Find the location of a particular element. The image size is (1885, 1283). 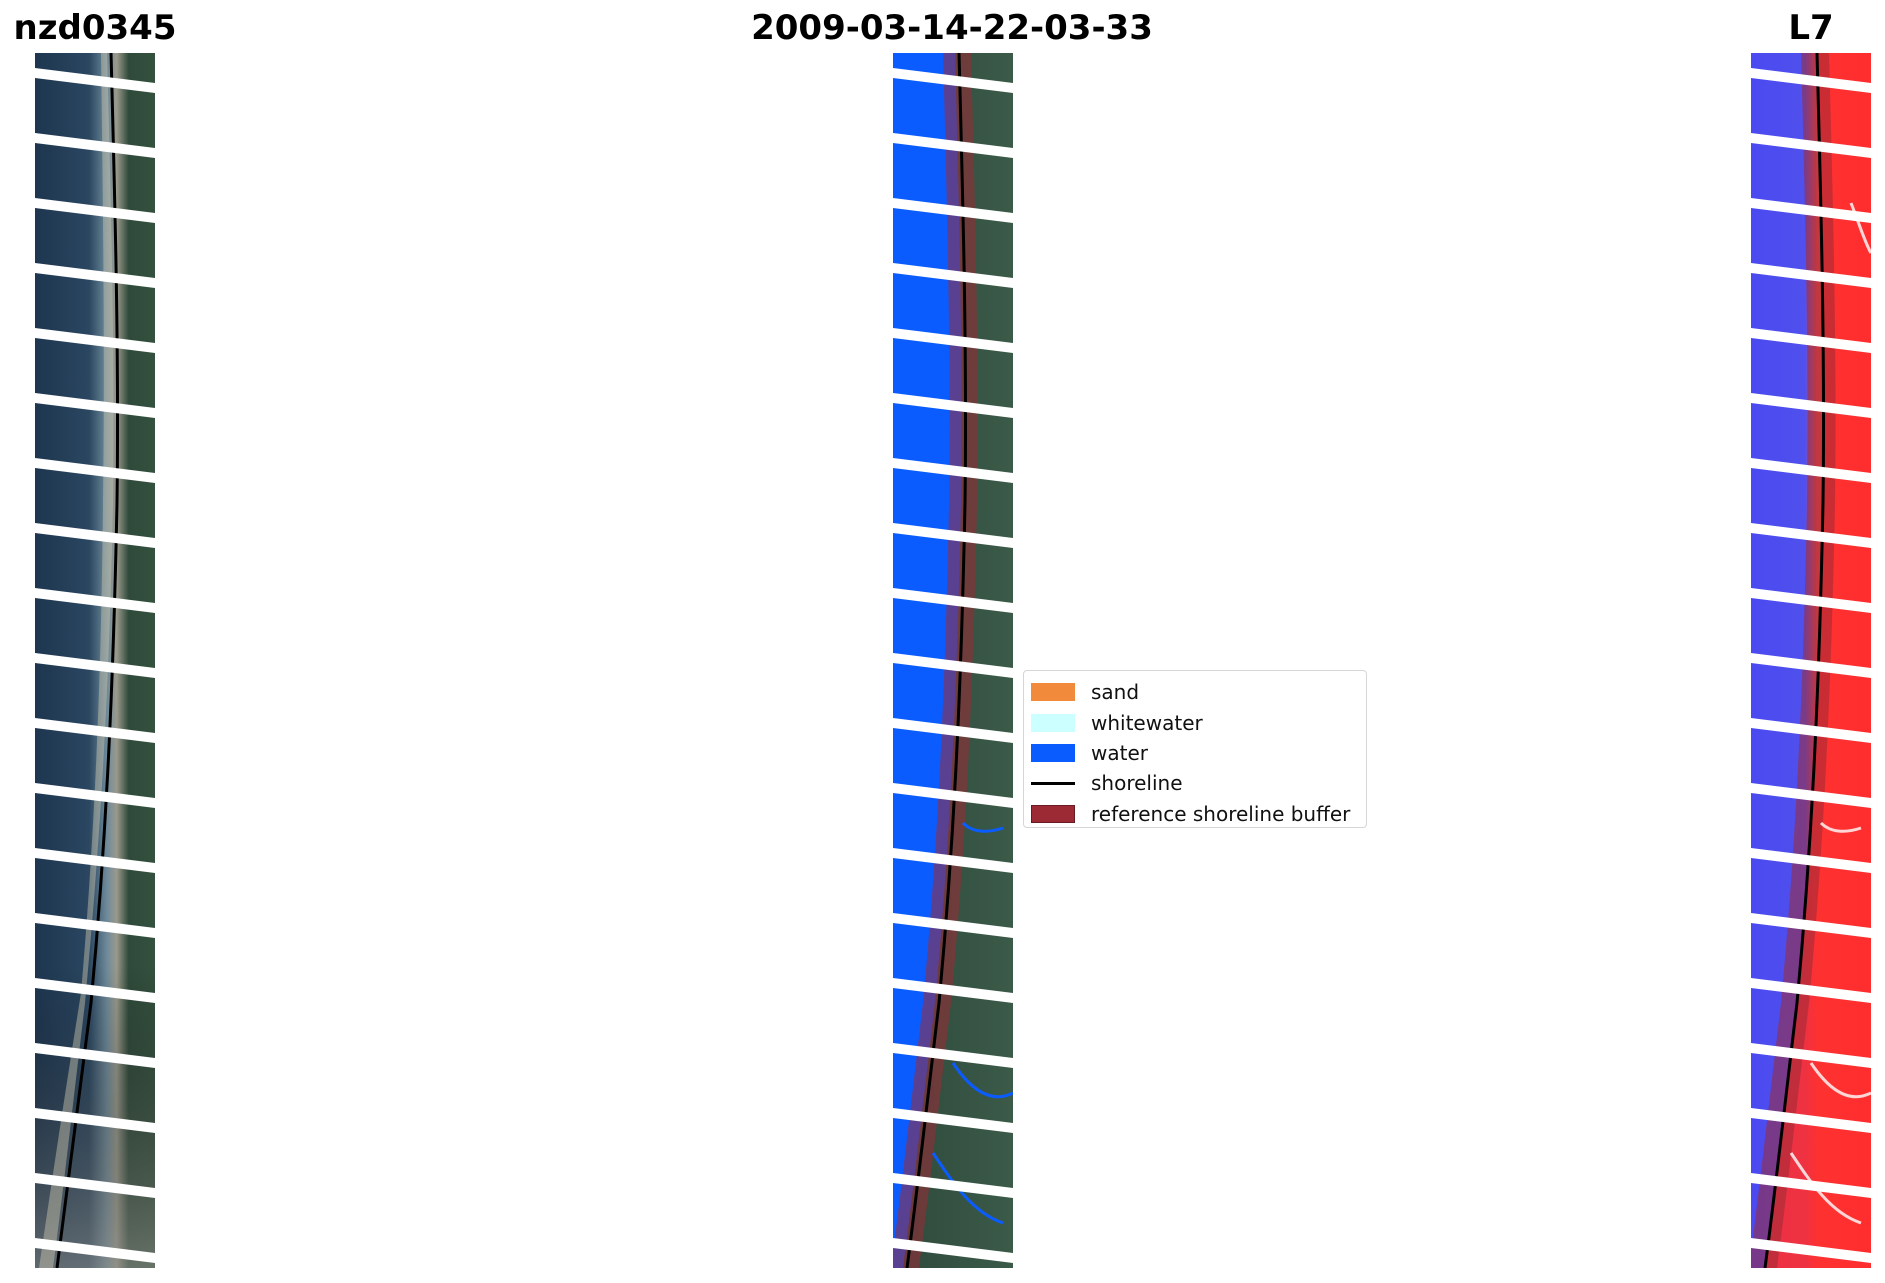

legend-item-reference-shoreline-buffer: reference shoreline buffer is located at coordinates (1195, 814).